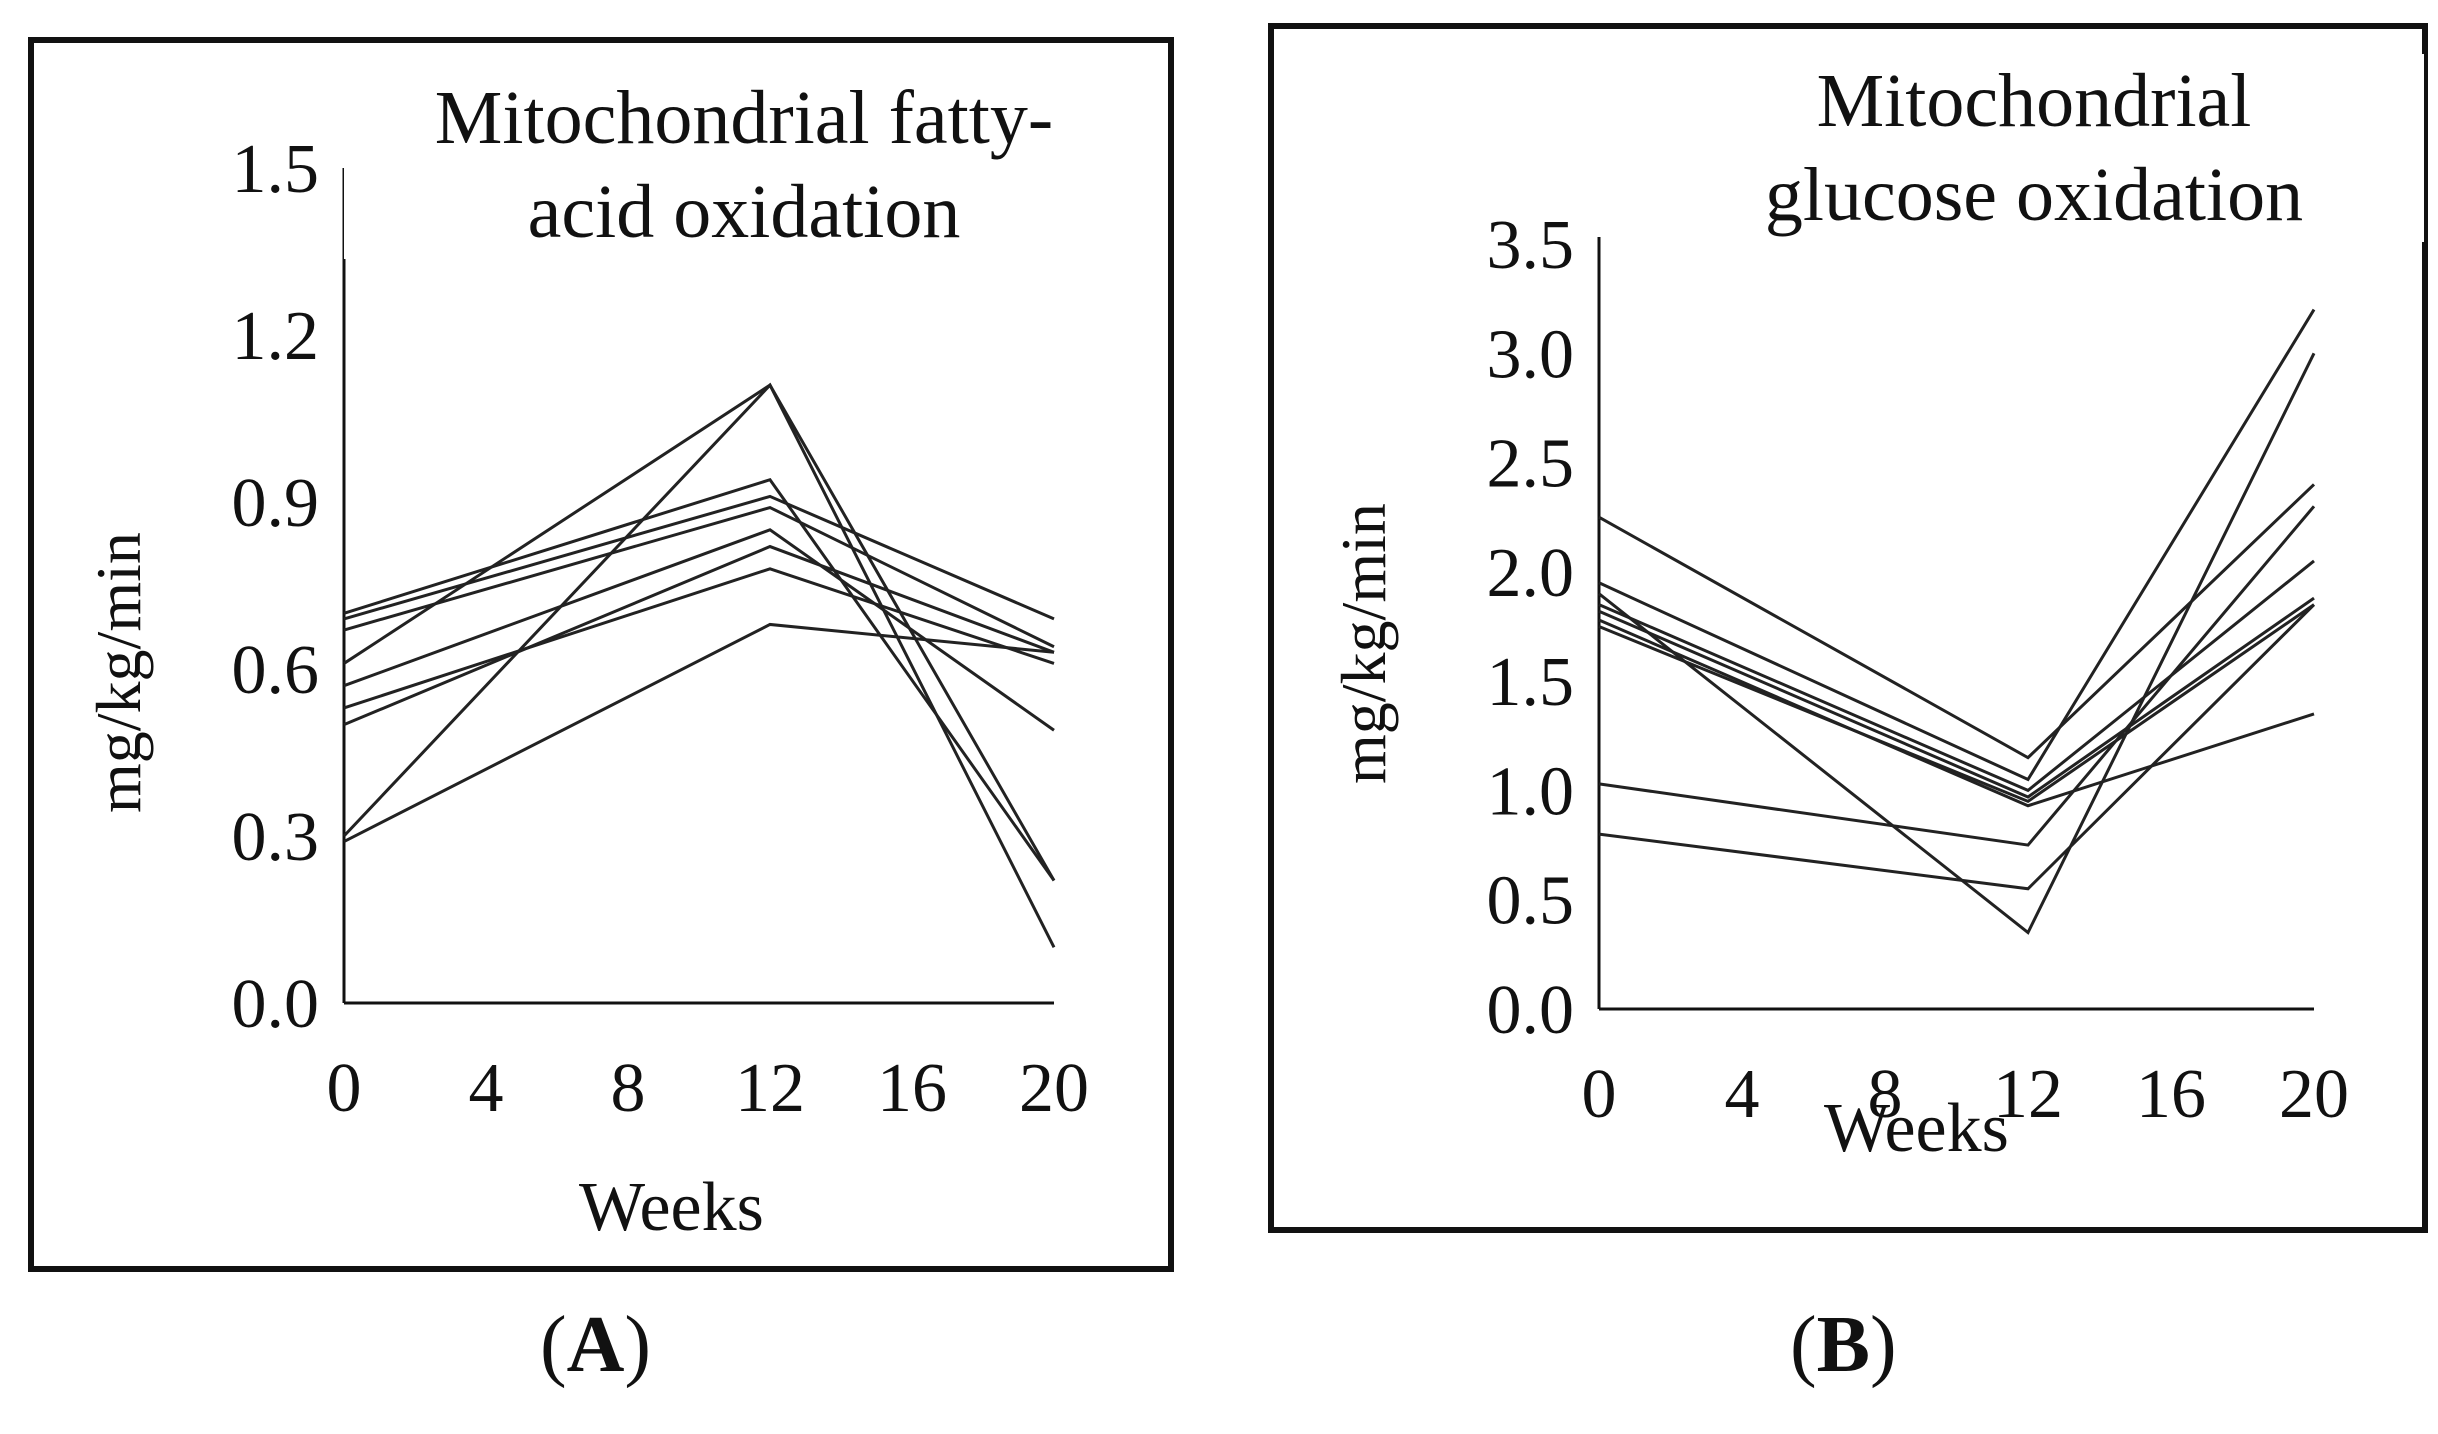 The height and width of the screenshot is (1434, 2438). I want to click on chart-a-x-tick-label: 16, so click(912, 1088).